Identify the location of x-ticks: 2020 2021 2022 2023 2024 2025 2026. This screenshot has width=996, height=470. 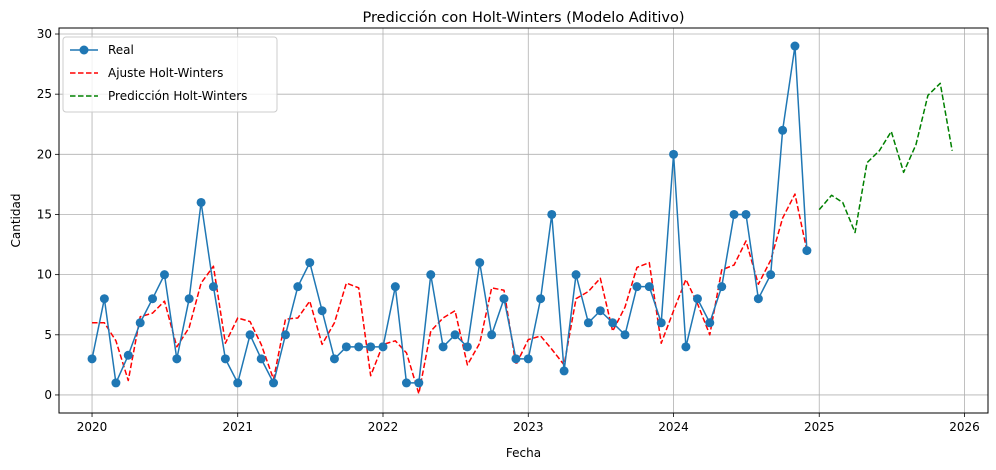
(528, 423).